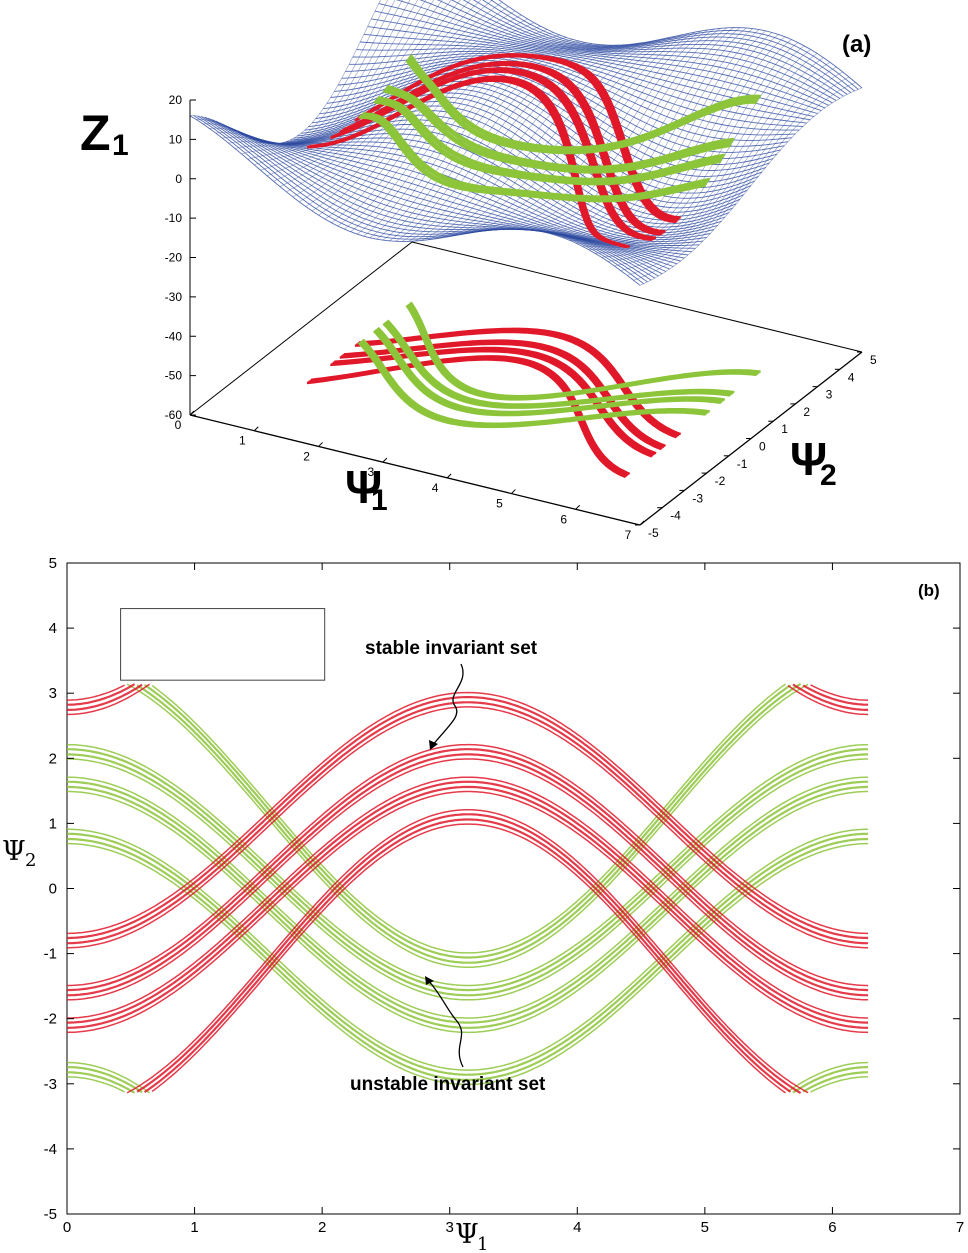 The width and height of the screenshot is (968, 1253). I want to click on psi2-tick-label: 1, so click(784, 429).